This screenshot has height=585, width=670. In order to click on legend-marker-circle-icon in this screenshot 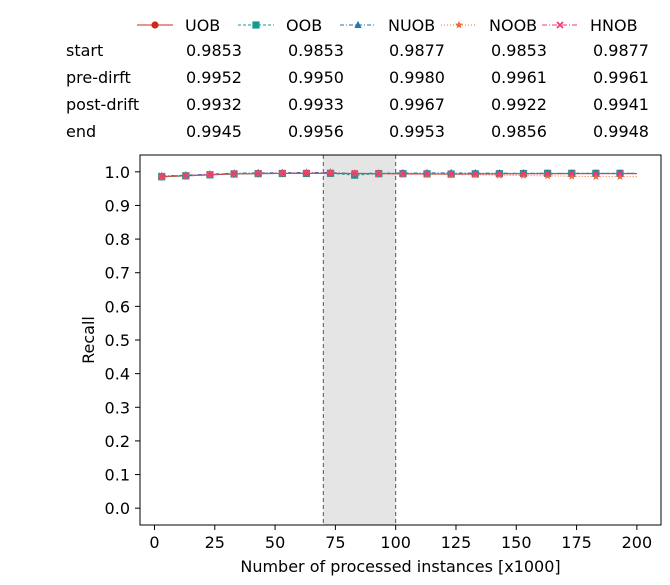, I will do `click(155, 25)`.